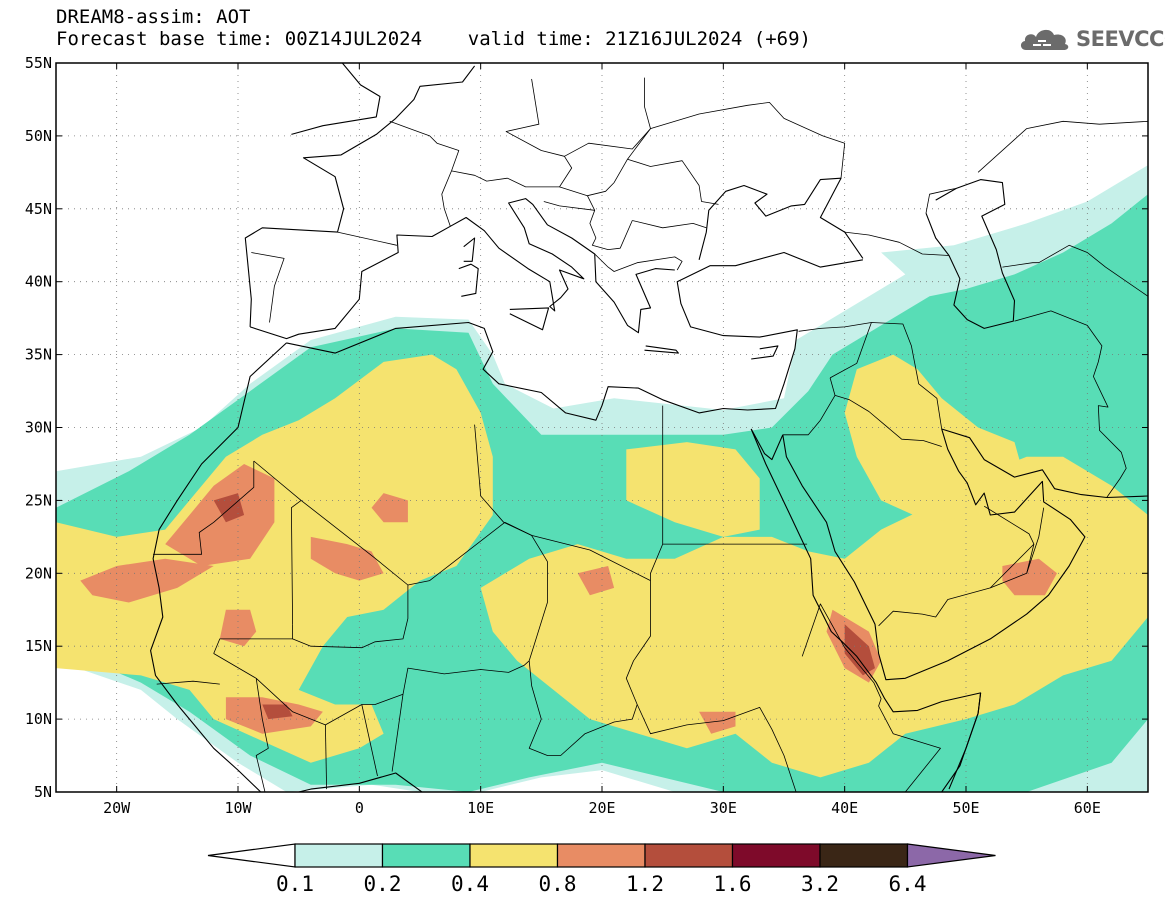 This screenshot has height=905, width=1165. I want to click on border-saudi-jordan, so click(809, 415).